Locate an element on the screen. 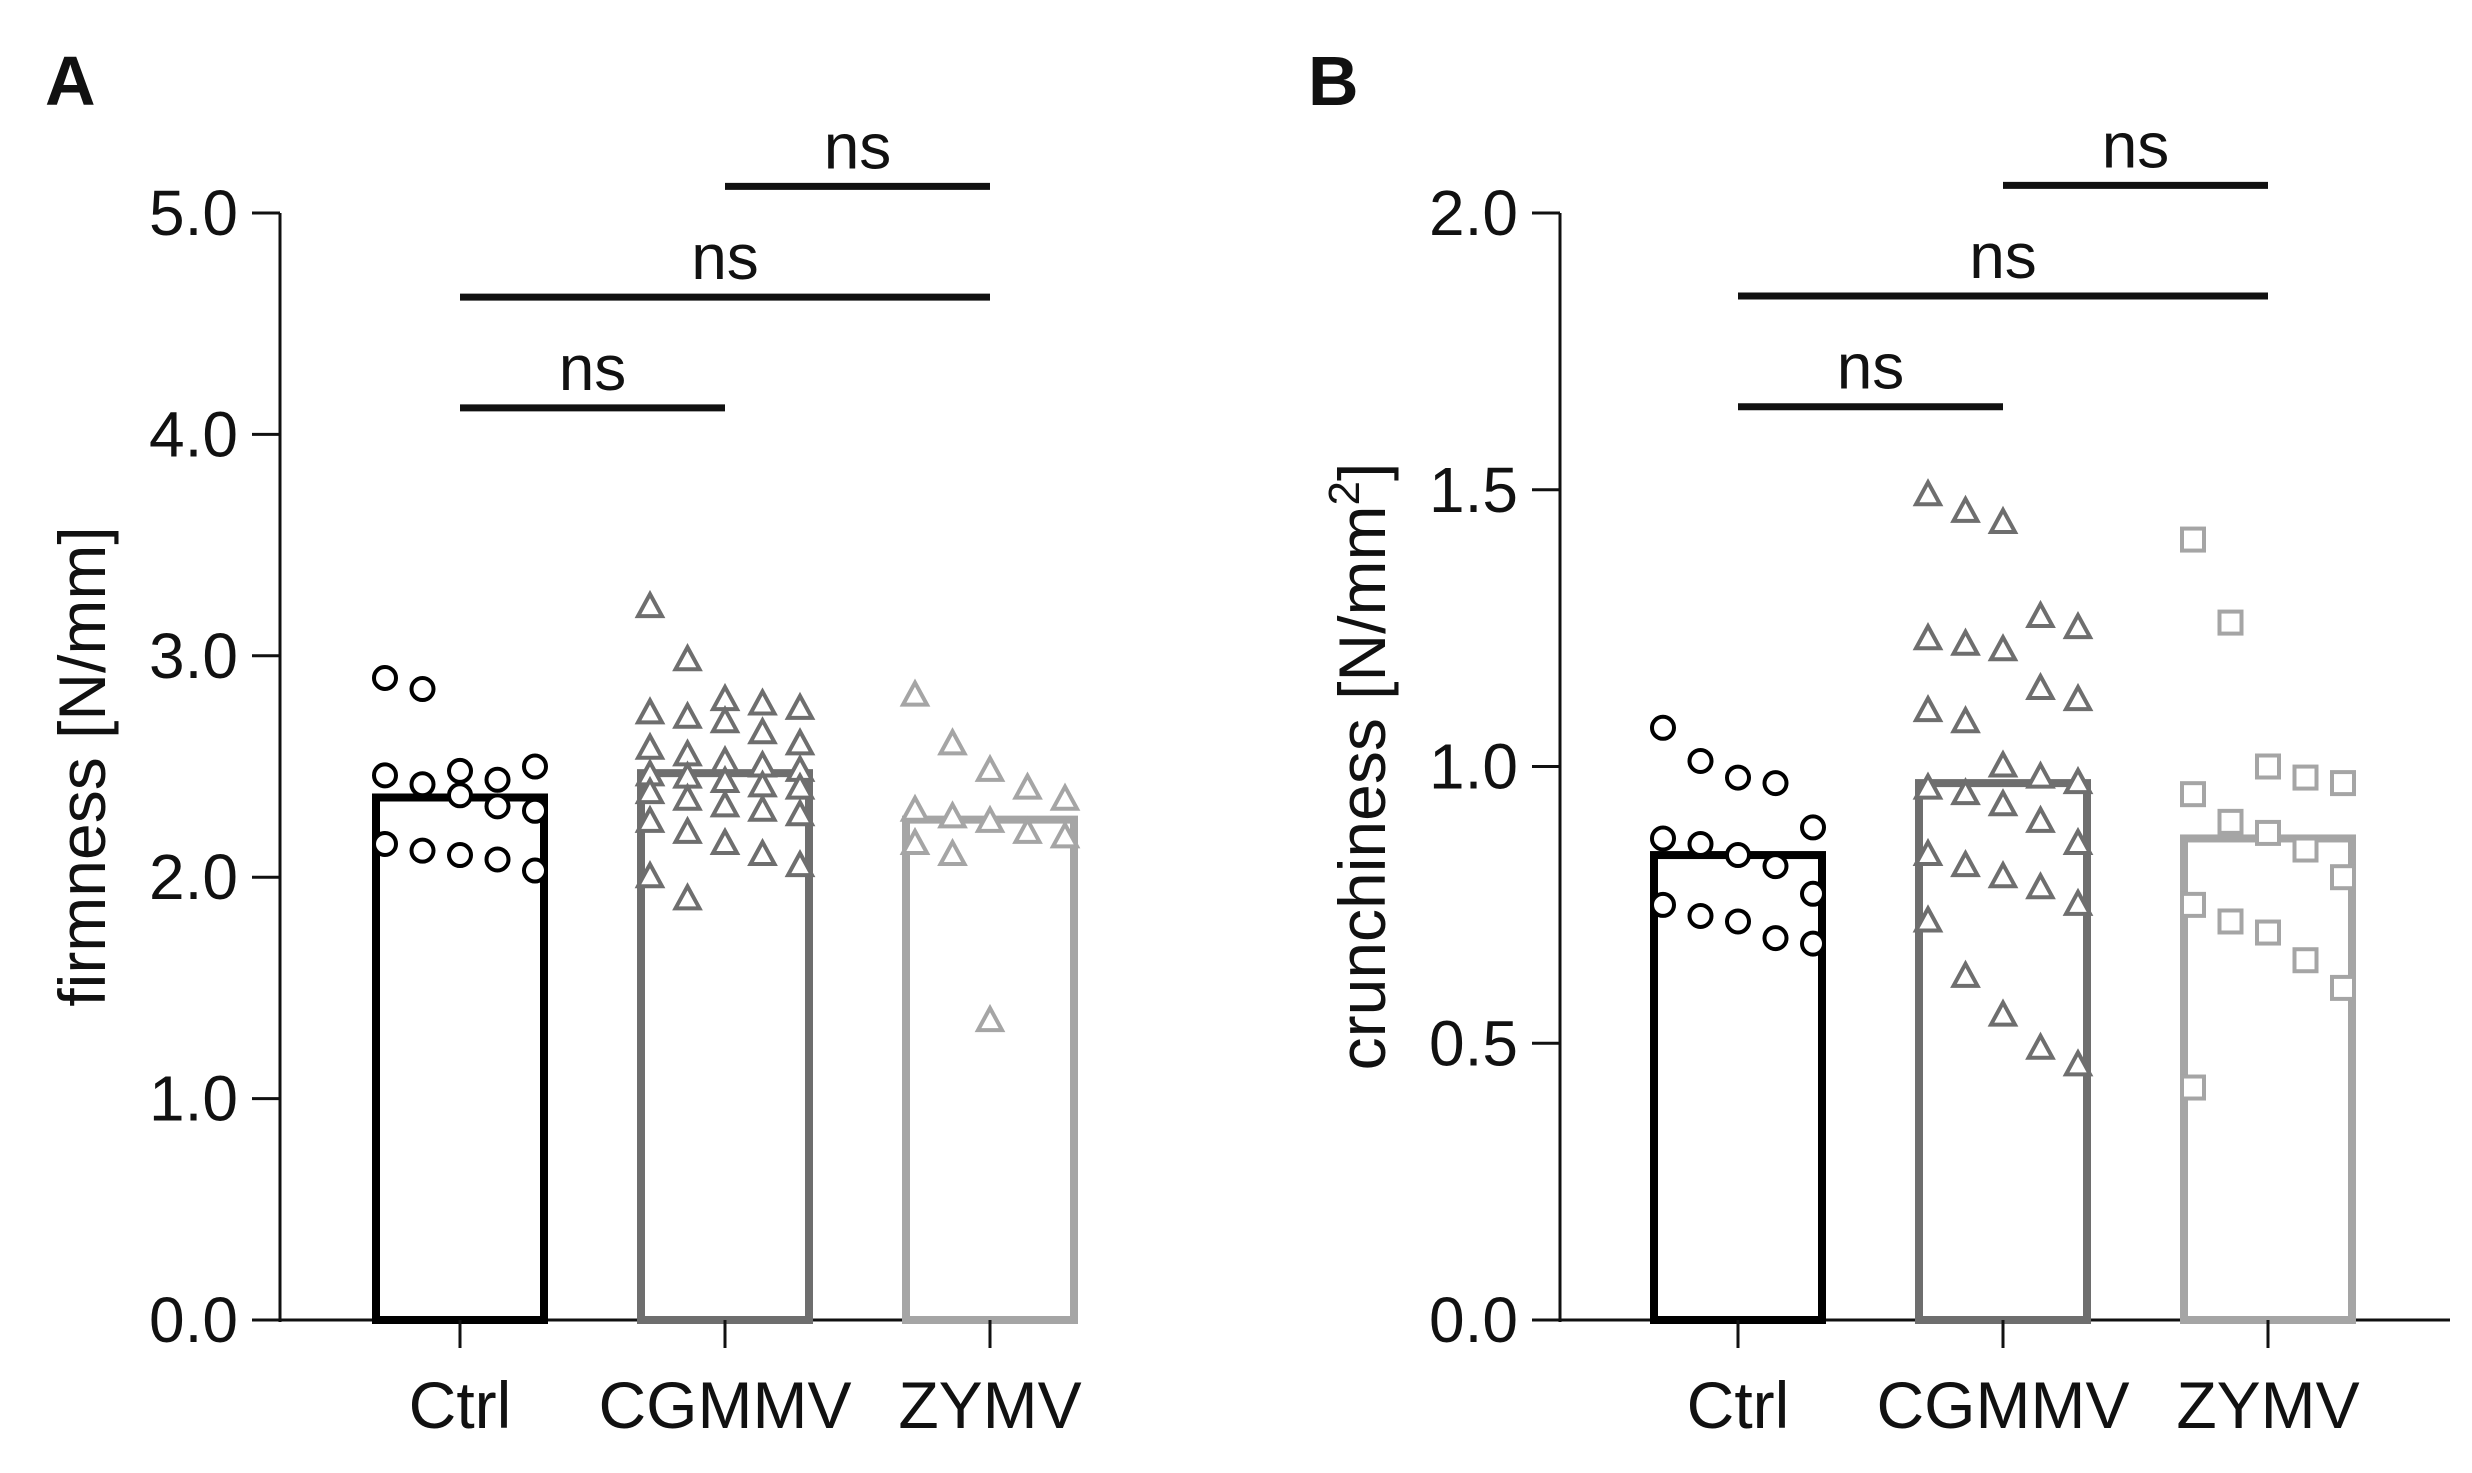 The height and width of the screenshot is (1473, 2472). y-tick-label: 1.0 is located at coordinates (1473, 767).